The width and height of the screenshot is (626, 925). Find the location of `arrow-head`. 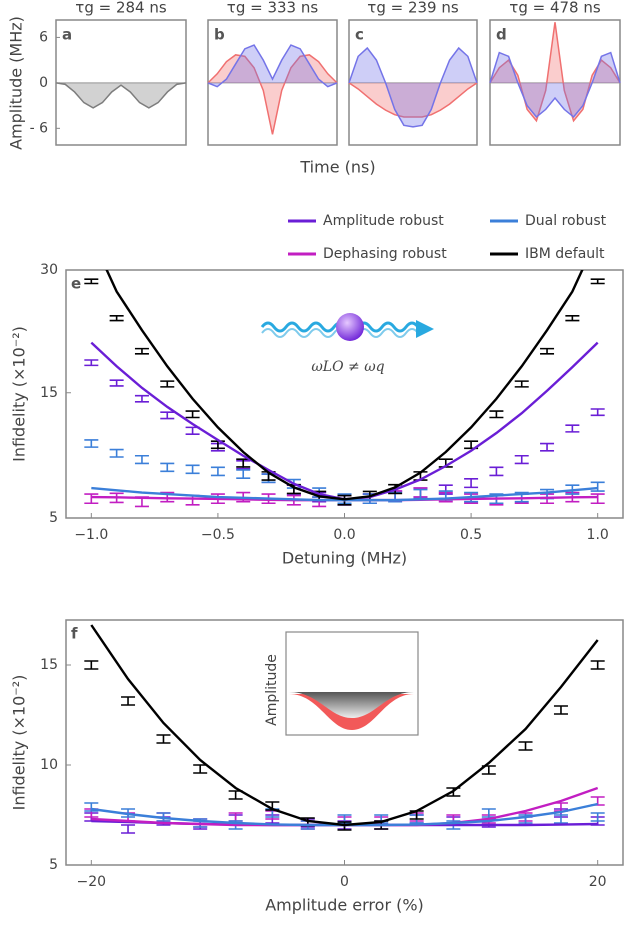

arrow-head is located at coordinates (425, 329).